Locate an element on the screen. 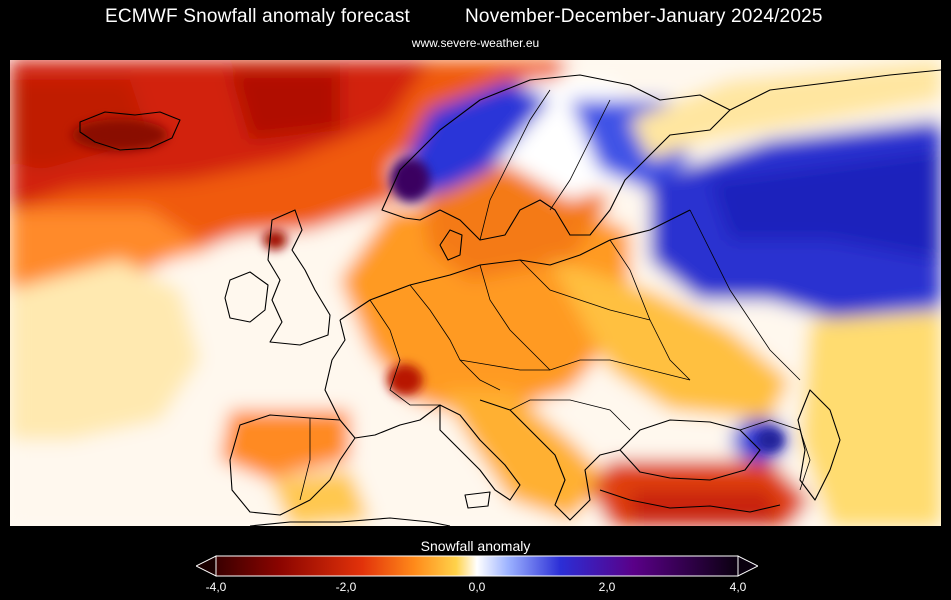 This screenshot has height=600, width=951. border-russia is located at coordinates (745, 295).